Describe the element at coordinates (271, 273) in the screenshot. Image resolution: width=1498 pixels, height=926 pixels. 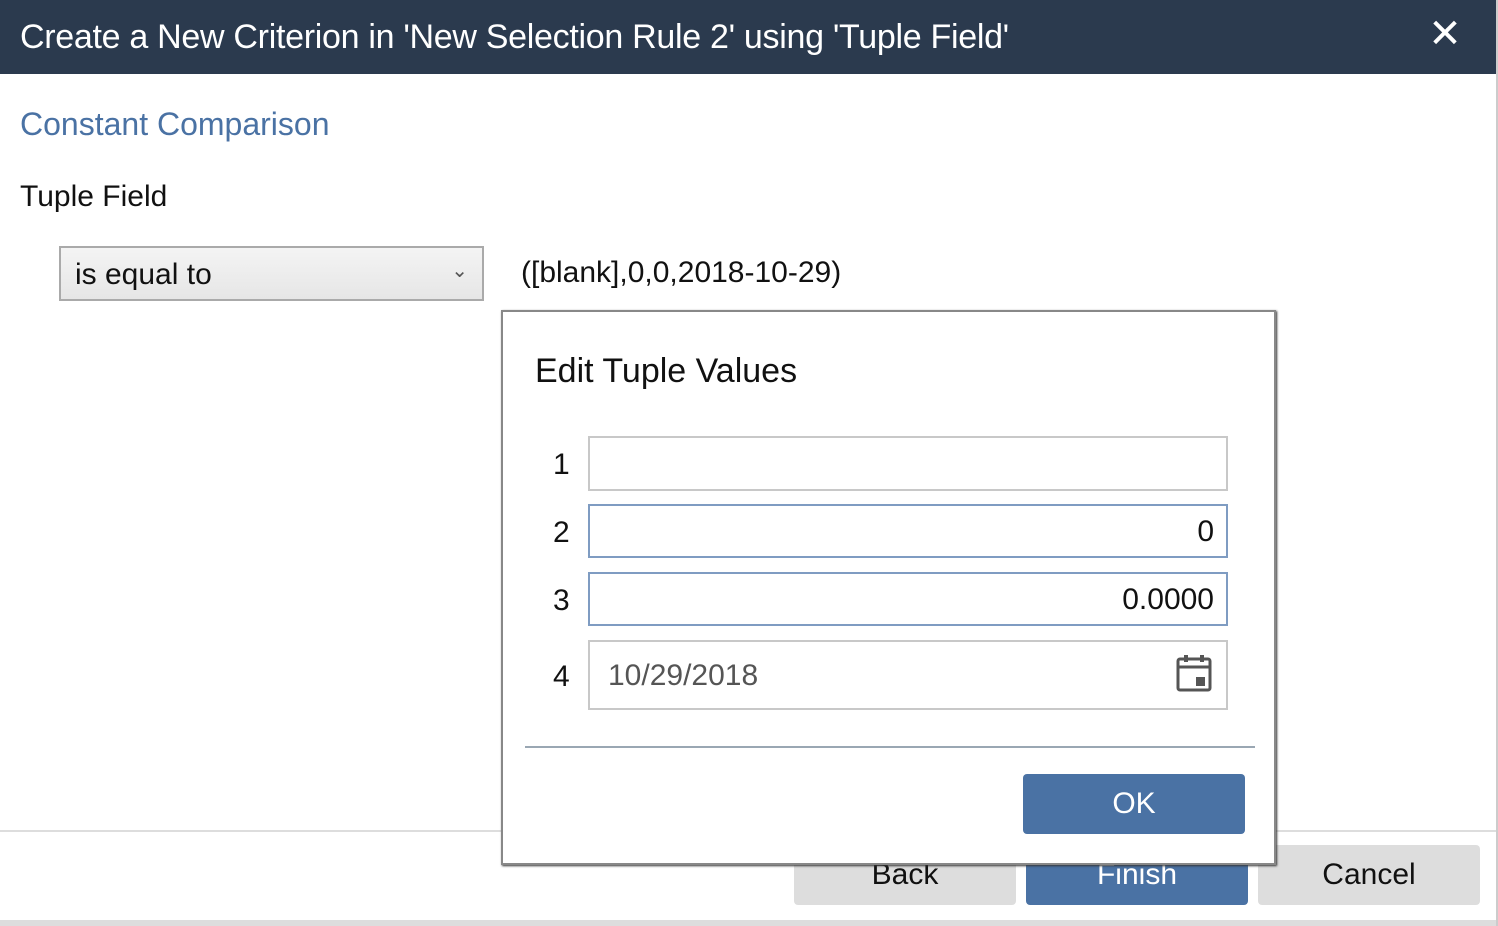
I see `operator-select: is equal to ⌄` at that location.